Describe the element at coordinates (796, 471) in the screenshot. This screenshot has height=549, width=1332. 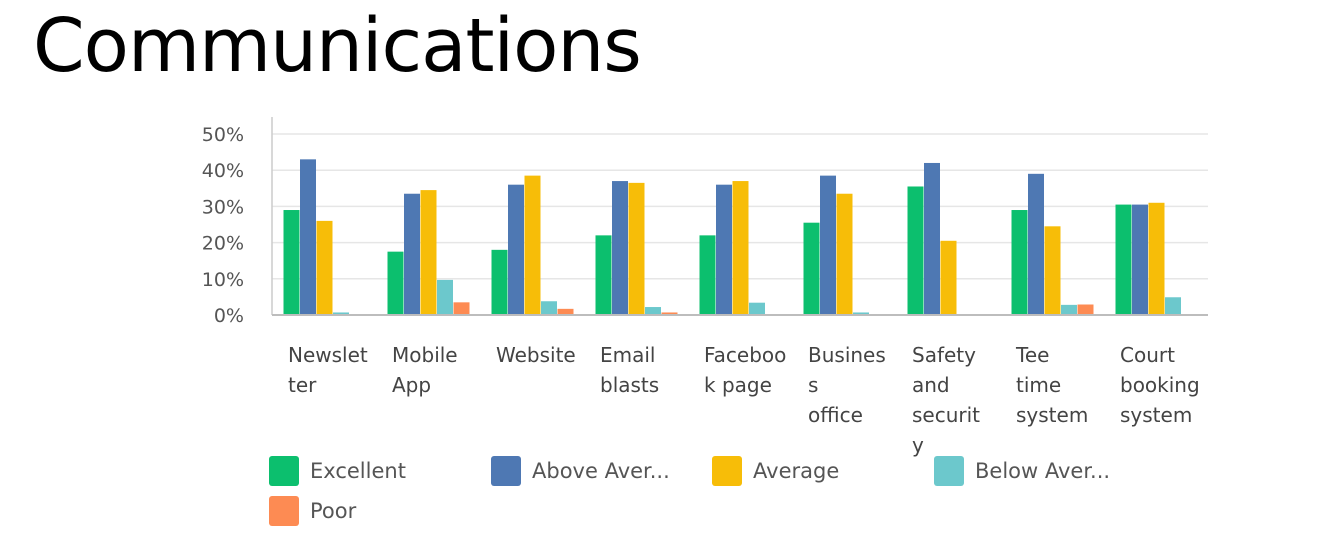
I see `legend-label: Average` at that location.